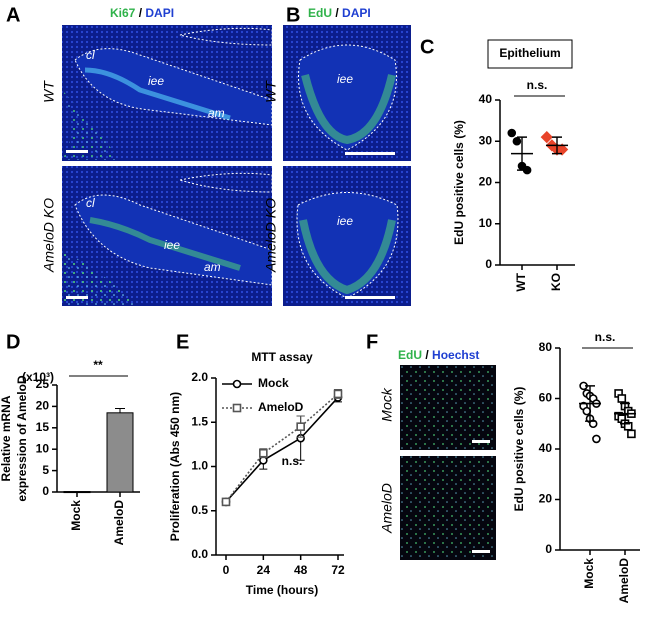  What do you see at coordinates (546, 398) in the screenshot?
I see `y-tick-label: 60` at bounding box center [546, 398].